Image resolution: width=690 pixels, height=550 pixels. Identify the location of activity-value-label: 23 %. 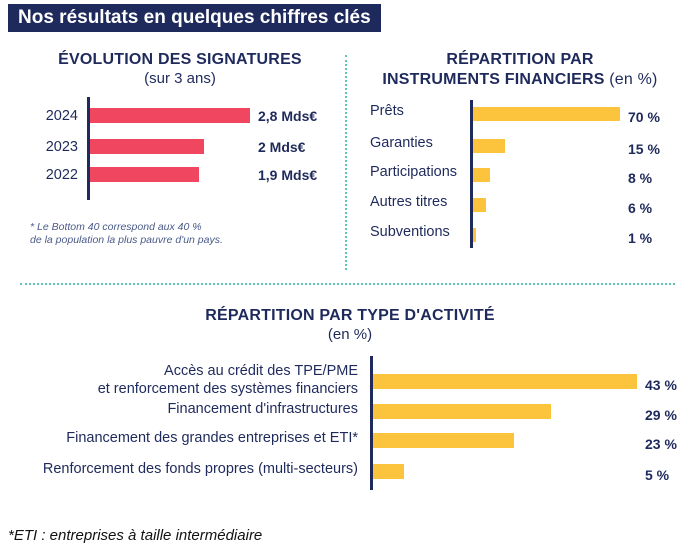
(661, 444).